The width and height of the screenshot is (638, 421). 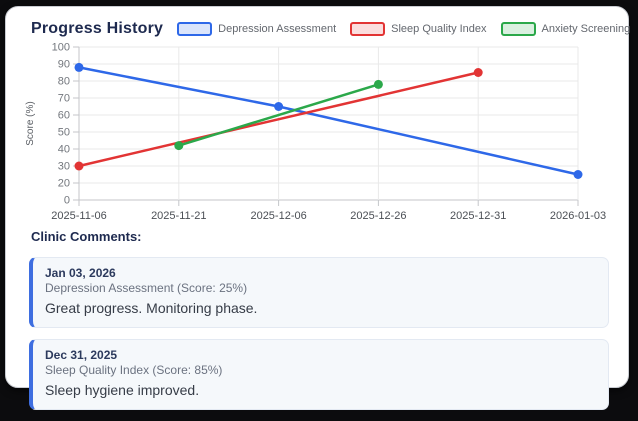 What do you see at coordinates (97, 28) in the screenshot?
I see `page-title: Progress History` at bounding box center [97, 28].